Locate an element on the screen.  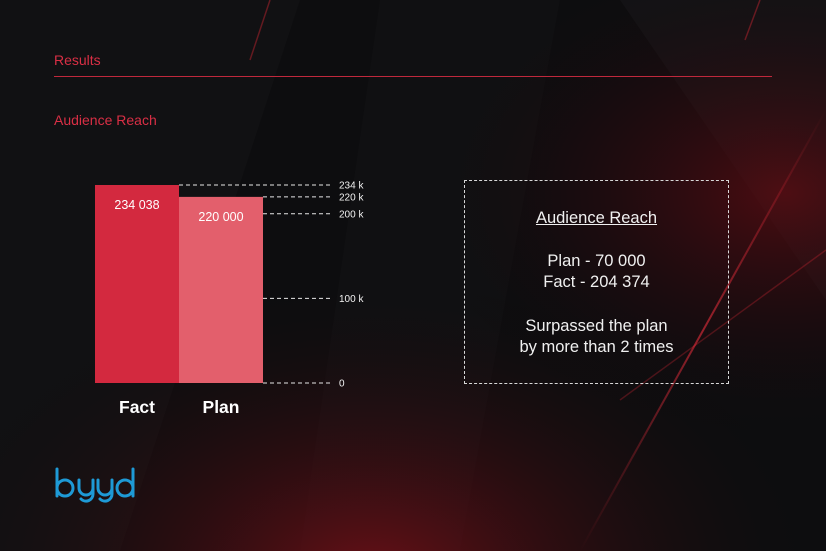
x-category-label: Plan is located at coordinates (221, 407).